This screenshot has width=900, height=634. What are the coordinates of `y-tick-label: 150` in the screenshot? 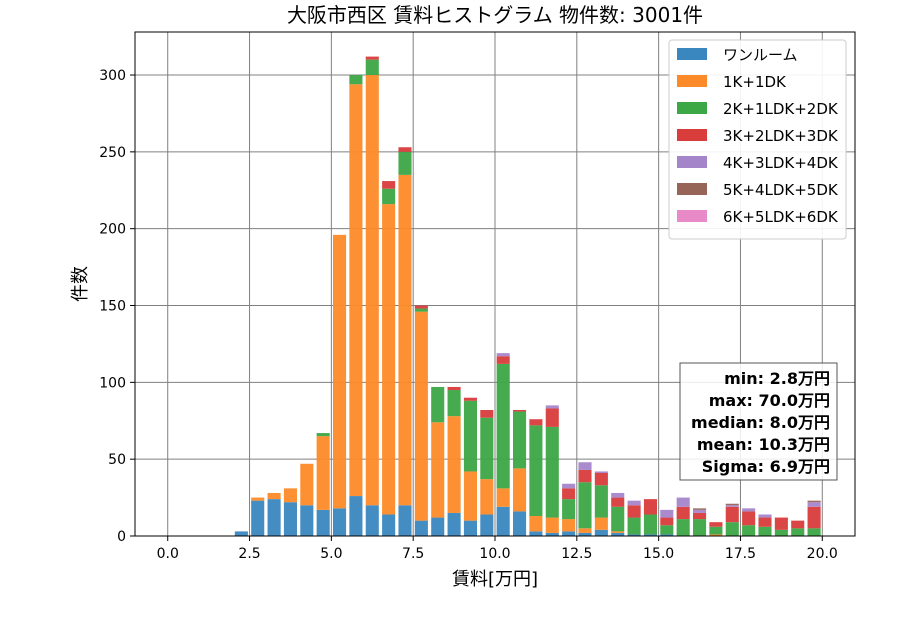 It's located at (112, 307).